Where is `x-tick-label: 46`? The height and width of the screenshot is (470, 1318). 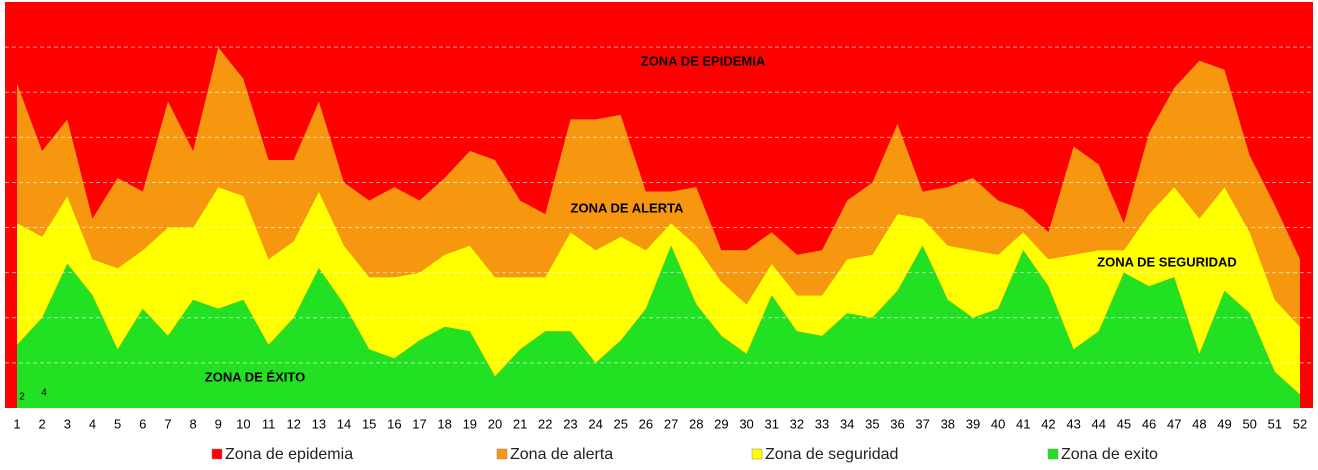 x-tick-label: 46 is located at coordinates (1149, 423).